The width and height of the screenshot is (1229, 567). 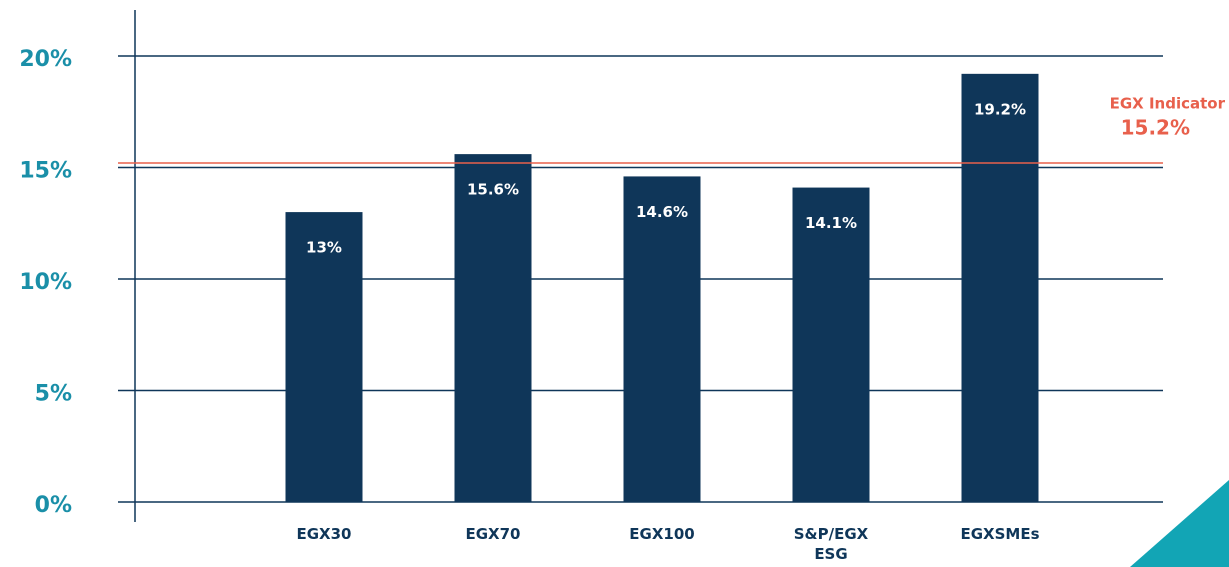 I want to click on x-tick-label: EGXSMEs, so click(x=1000, y=534).